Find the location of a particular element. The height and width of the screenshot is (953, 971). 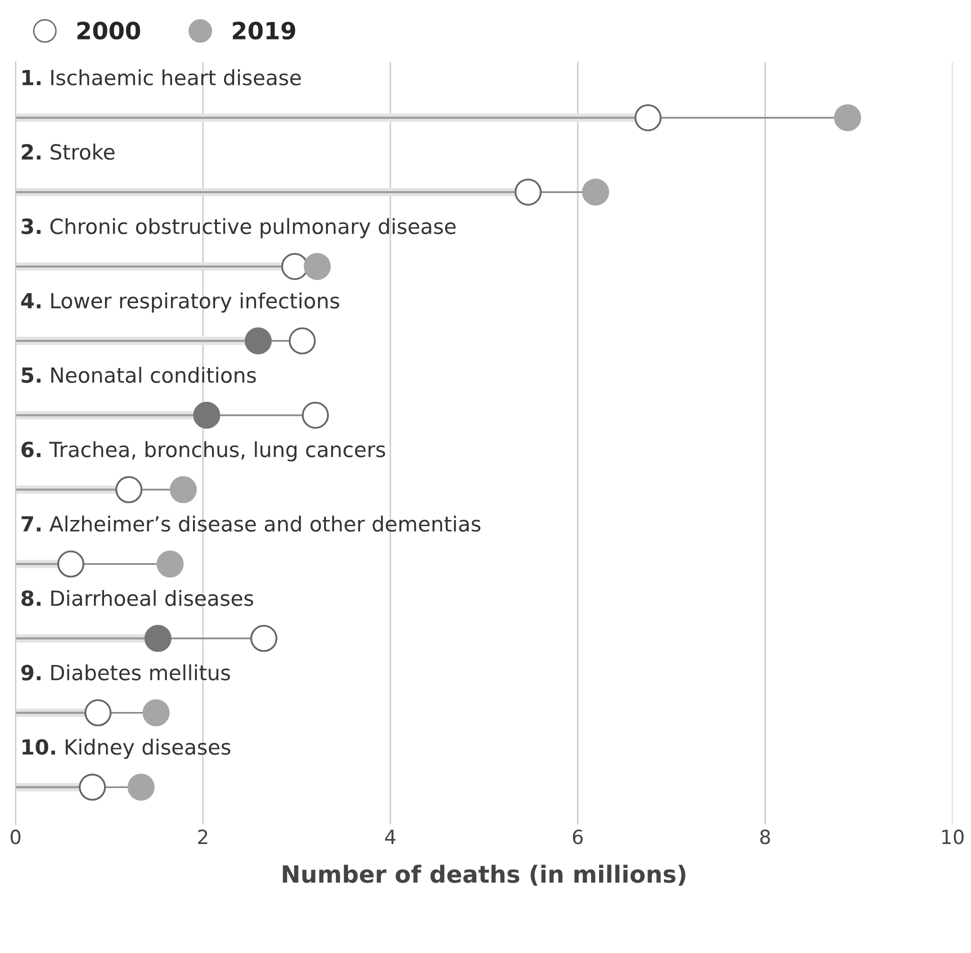

y-tick-label: 2. Stroke is located at coordinates (68, 152).